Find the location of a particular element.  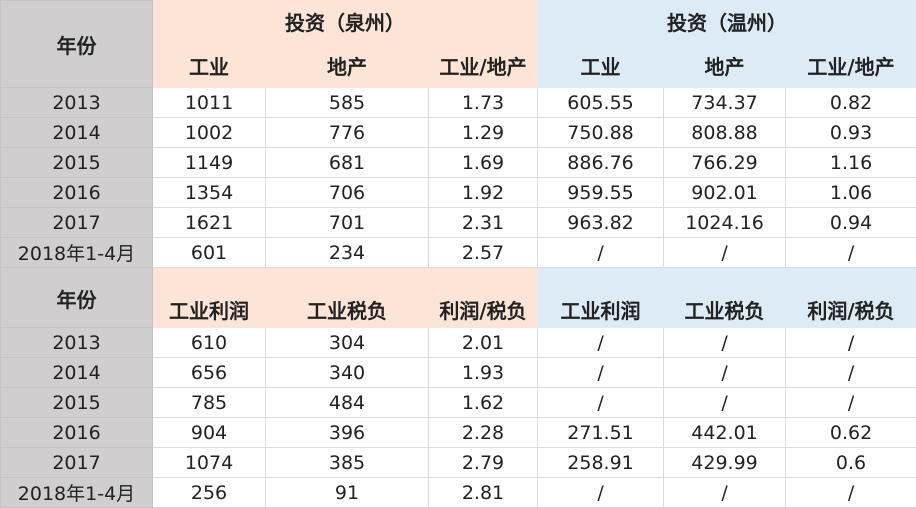

data-cell: 0.6 is located at coordinates (850, 462).